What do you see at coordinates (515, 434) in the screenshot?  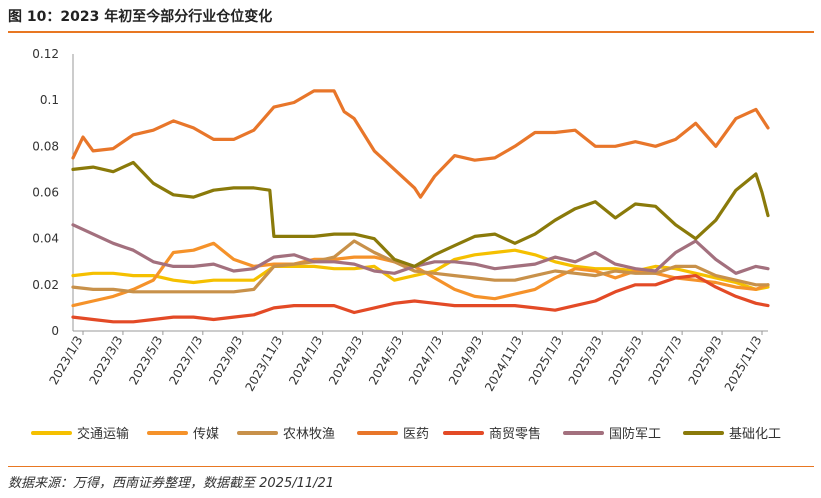 I see `legend-label: 商贸零售` at bounding box center [515, 434].